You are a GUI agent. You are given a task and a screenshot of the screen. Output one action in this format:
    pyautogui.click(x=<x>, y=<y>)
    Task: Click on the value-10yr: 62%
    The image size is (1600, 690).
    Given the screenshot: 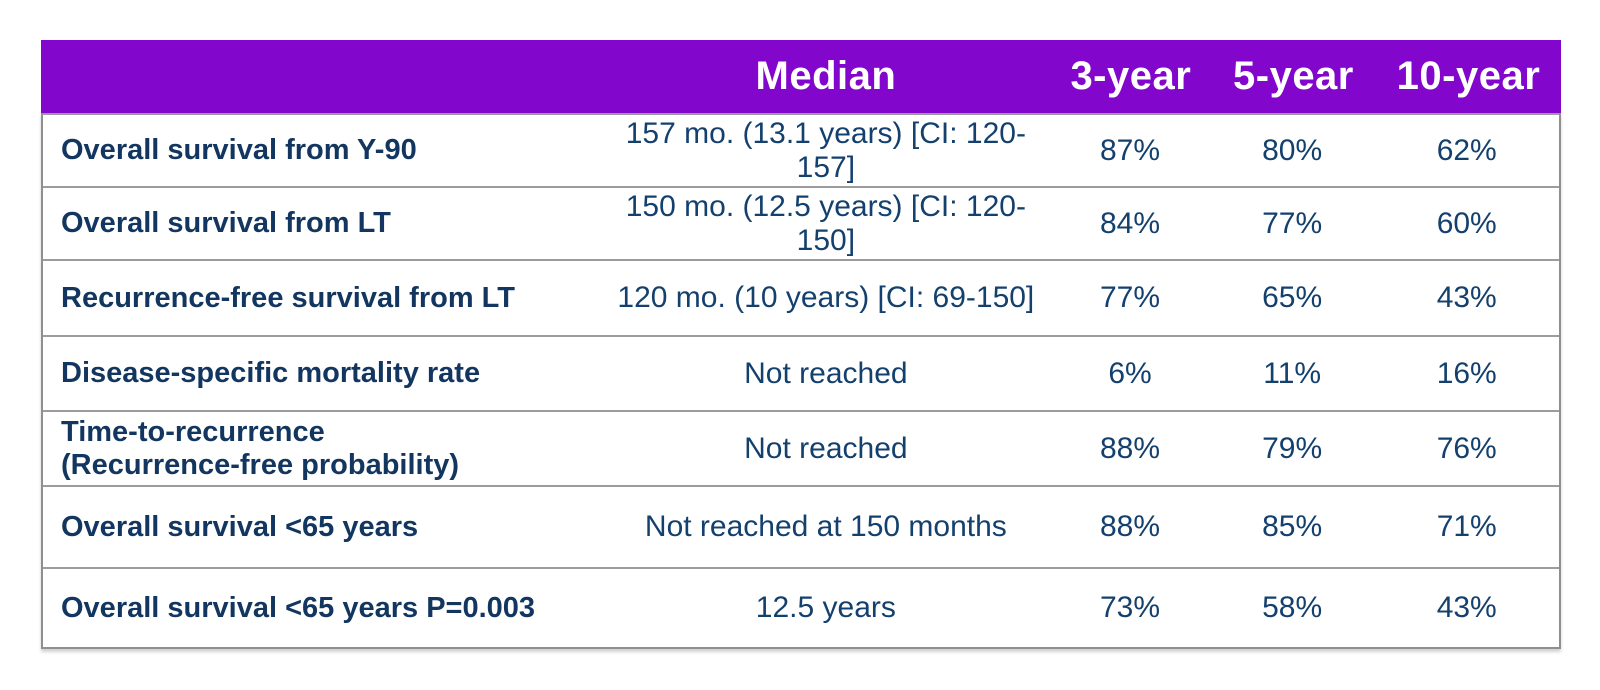 What is the action you would take?
    pyautogui.click(x=1466, y=150)
    